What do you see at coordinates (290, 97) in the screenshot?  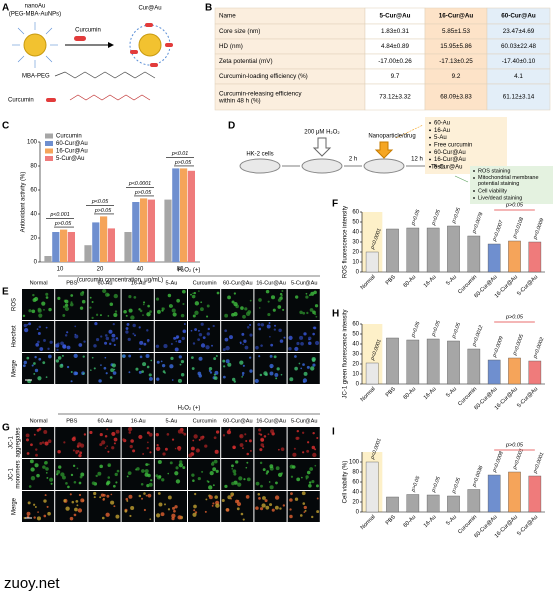 I see `table-cell` at bounding box center [290, 97].